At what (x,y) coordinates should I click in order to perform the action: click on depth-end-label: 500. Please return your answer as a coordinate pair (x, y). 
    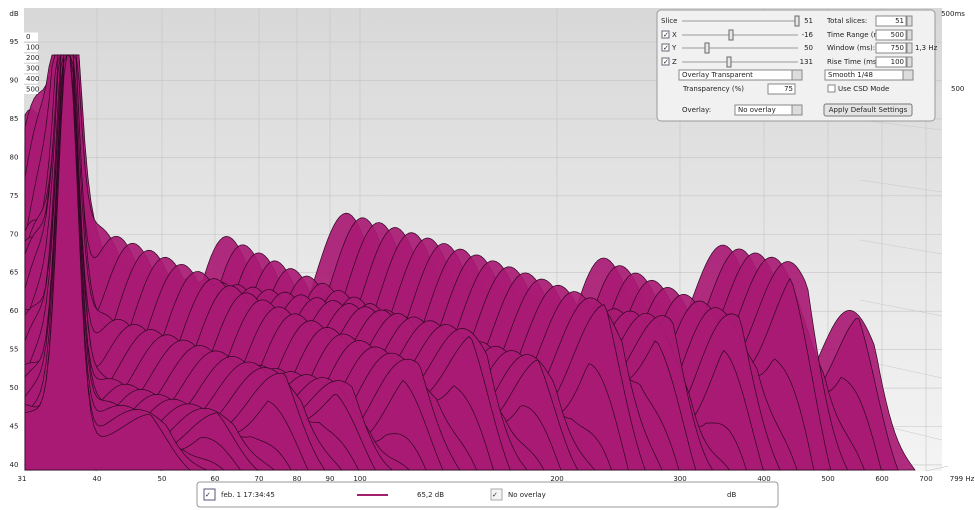
    Looking at the image, I should click on (957, 89).